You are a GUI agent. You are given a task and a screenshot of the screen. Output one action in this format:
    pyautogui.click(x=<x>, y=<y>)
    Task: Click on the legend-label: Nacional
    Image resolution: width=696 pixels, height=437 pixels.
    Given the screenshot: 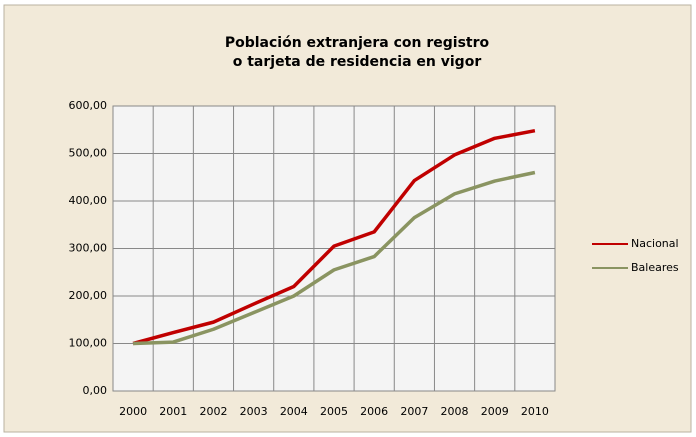 What is the action you would take?
    pyautogui.click(x=655, y=243)
    